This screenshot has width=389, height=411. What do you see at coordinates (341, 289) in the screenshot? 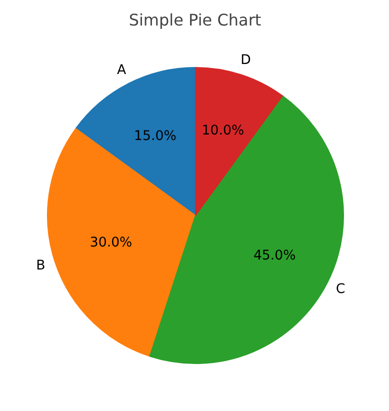
I see `slice-label: C` at bounding box center [341, 289].